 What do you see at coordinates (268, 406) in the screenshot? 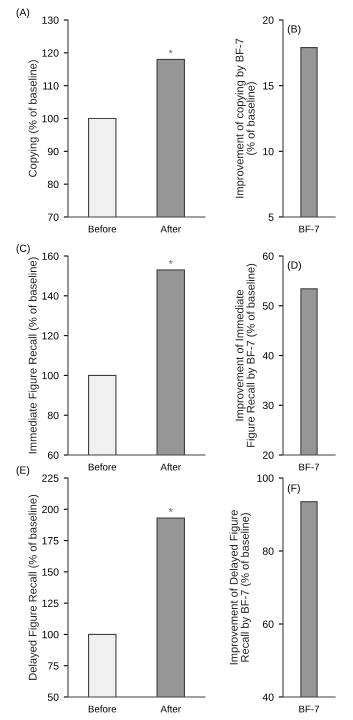
I see `y-tick-label: 30` at bounding box center [268, 406].